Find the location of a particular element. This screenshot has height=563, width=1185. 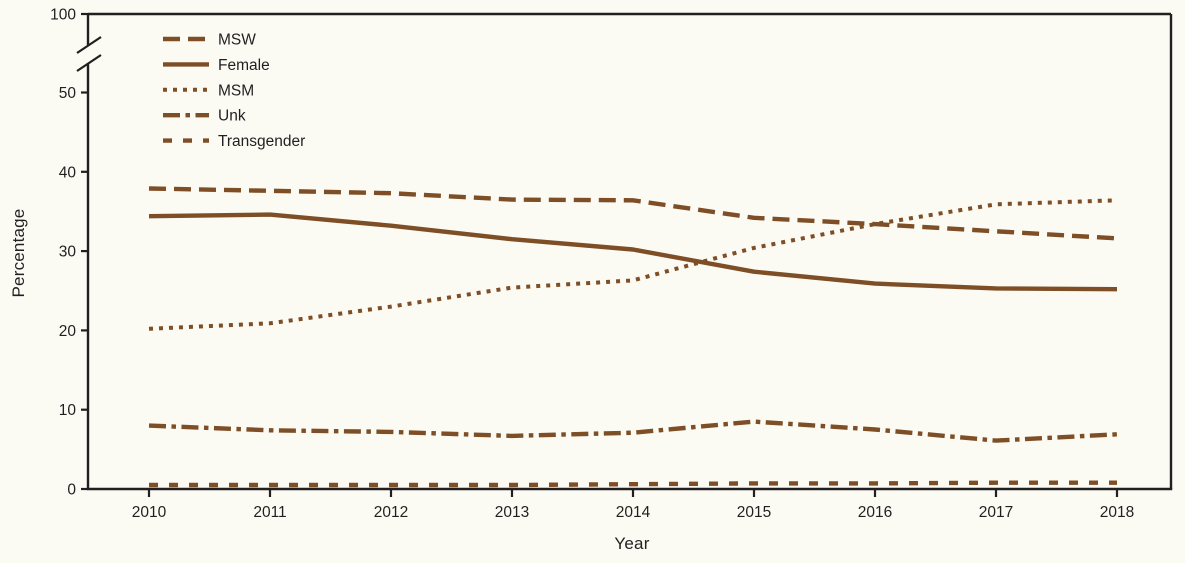

y-tick-label: 20 is located at coordinates (68, 331).